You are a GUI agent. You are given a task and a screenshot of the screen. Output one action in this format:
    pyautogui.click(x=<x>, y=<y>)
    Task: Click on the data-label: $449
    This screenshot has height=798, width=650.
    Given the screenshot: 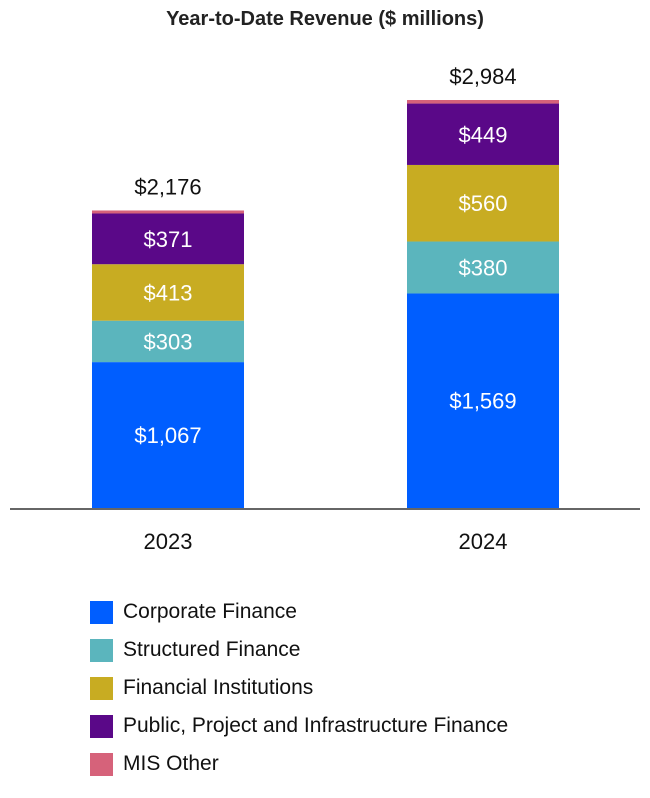 What is the action you would take?
    pyautogui.click(x=483, y=134)
    